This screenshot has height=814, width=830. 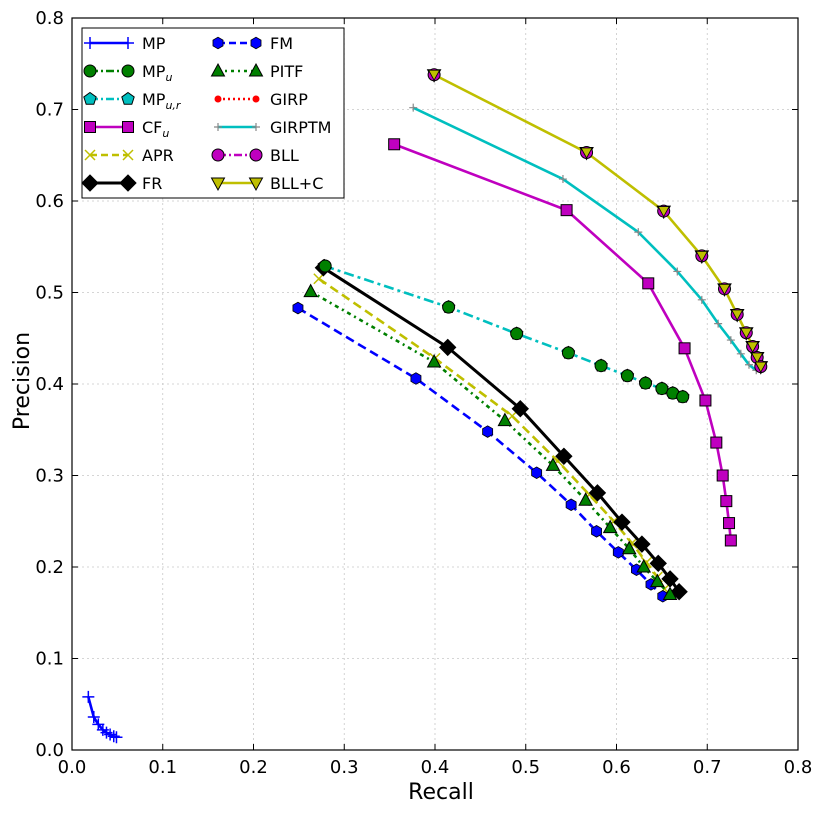 What do you see at coordinates (49, 110) in the screenshot?
I see `y-tick-label: 0.7` at bounding box center [49, 110].